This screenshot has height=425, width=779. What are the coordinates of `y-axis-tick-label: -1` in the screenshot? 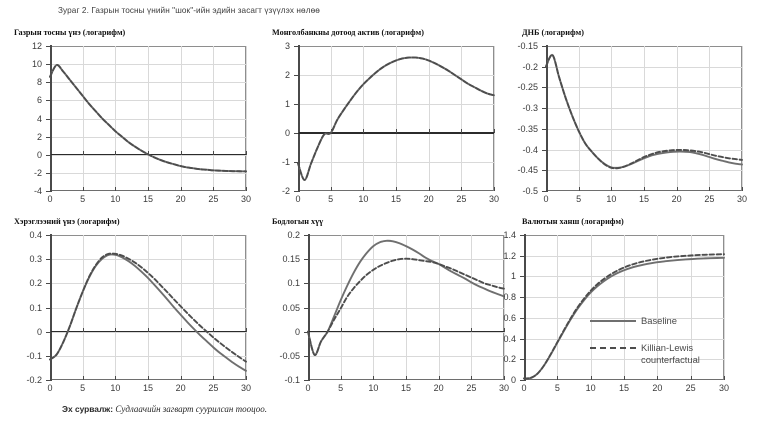 It's located at (285, 162).